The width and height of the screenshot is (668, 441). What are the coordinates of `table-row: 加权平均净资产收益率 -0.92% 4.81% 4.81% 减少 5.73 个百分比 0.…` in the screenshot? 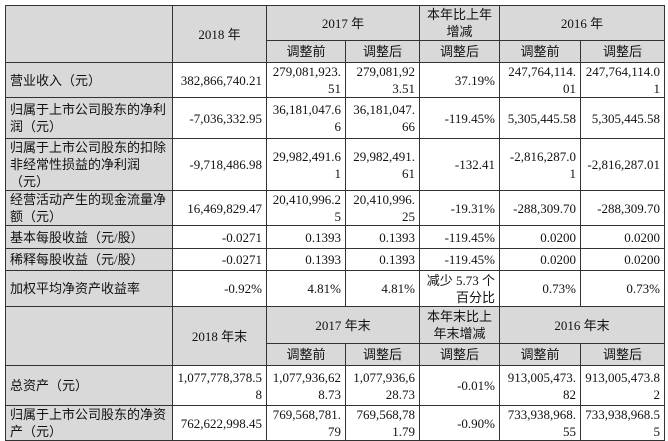 It's located at (335, 288).